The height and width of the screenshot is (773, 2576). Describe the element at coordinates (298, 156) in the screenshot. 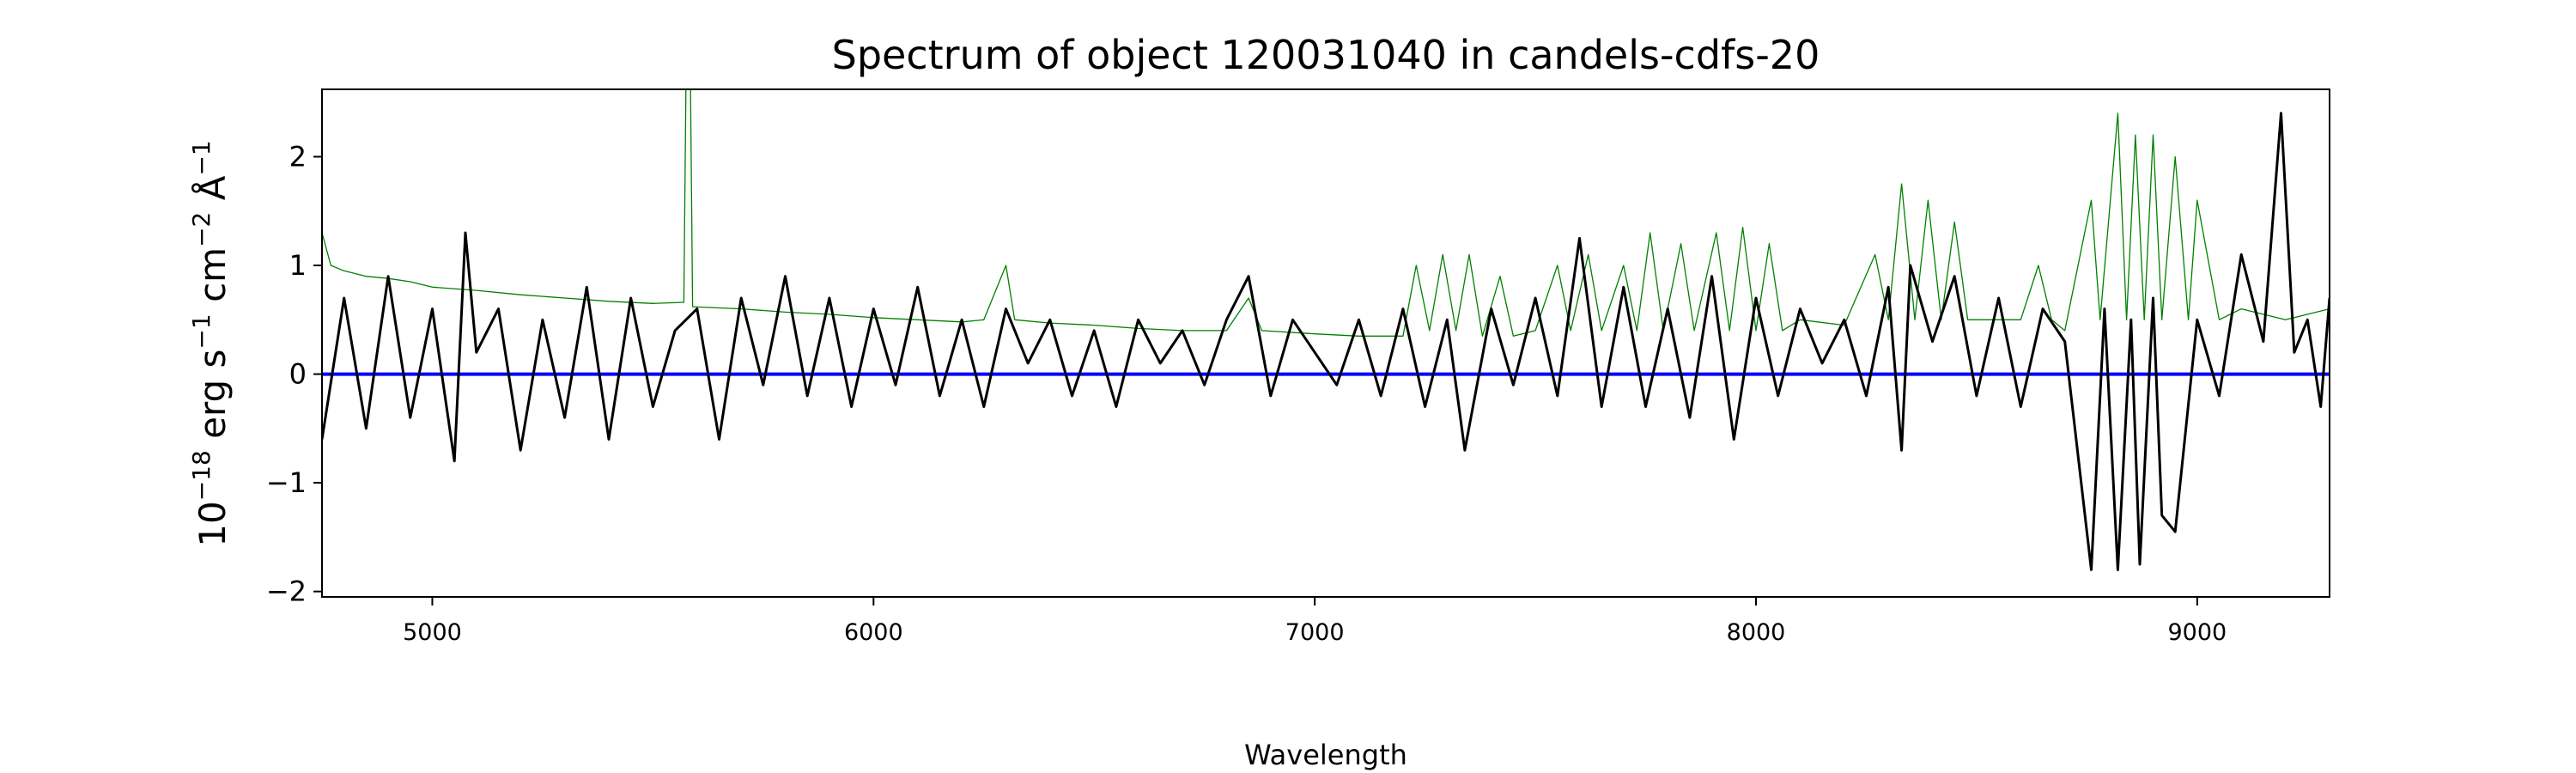

I see `y-tick-label: 2` at that location.